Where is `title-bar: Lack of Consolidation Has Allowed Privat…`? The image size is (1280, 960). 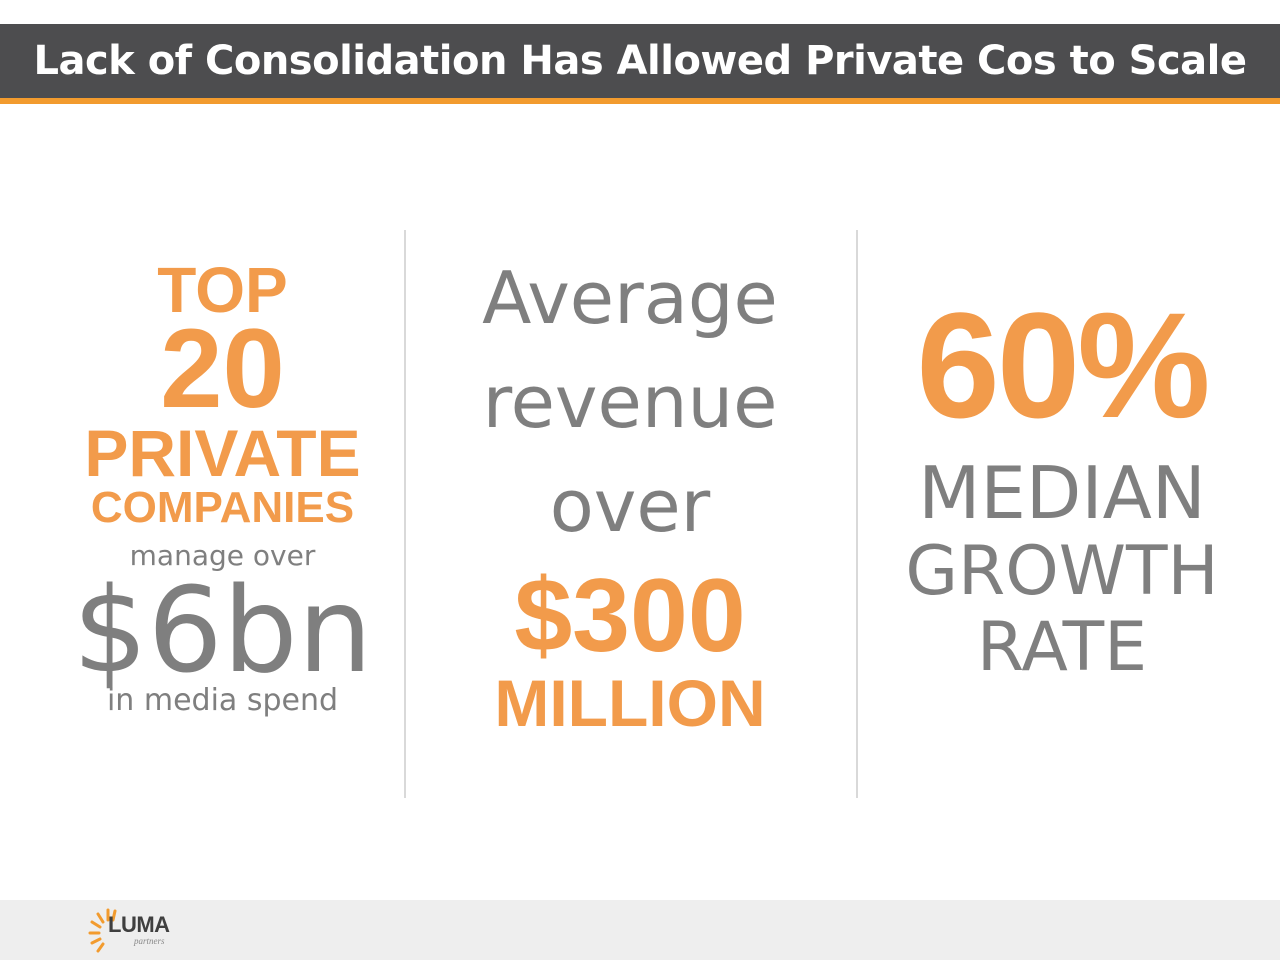
title-bar: Lack of Consolidation Has Allowed Privat… is located at coordinates (640, 64).